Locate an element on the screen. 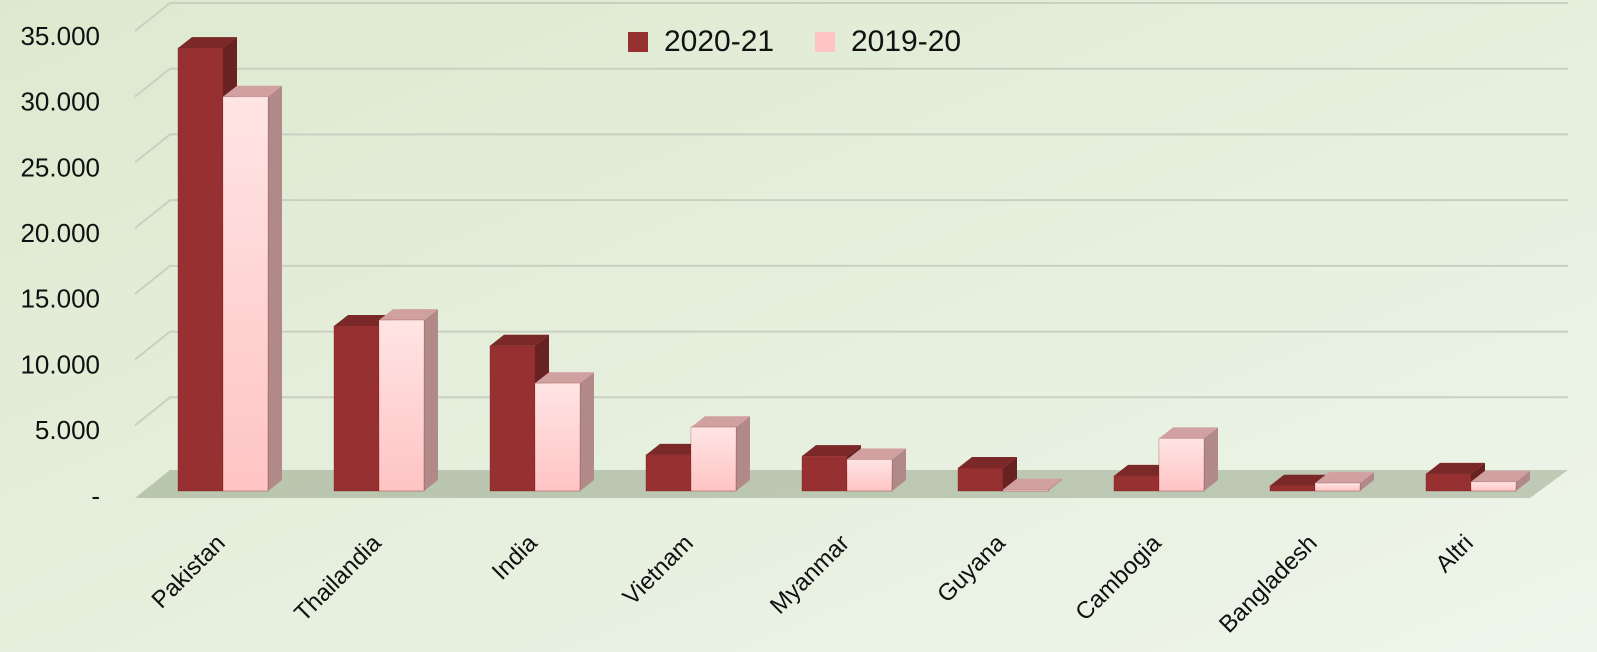  legend-label: 2019-20 is located at coordinates (906, 41).